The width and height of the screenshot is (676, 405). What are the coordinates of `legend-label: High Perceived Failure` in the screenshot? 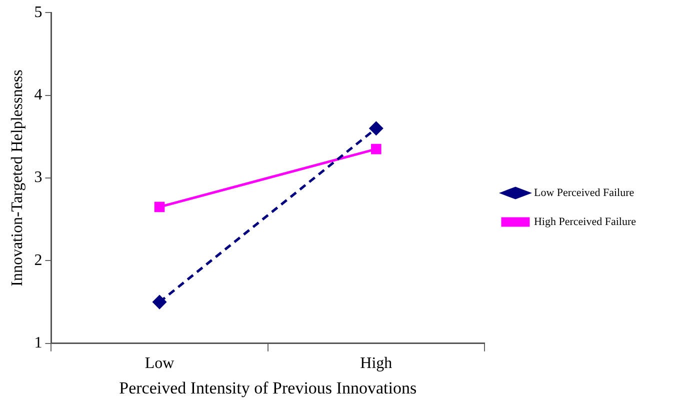 It's located at (585, 222).